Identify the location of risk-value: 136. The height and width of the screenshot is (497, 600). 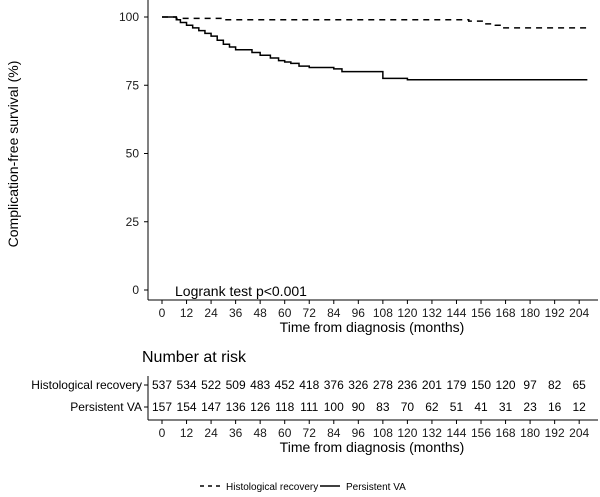
(236, 407).